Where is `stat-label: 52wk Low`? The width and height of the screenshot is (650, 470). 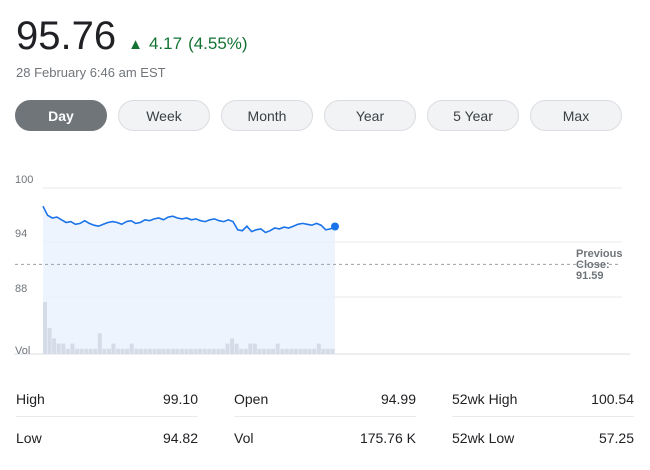 stat-label: 52wk Low is located at coordinates (483, 438).